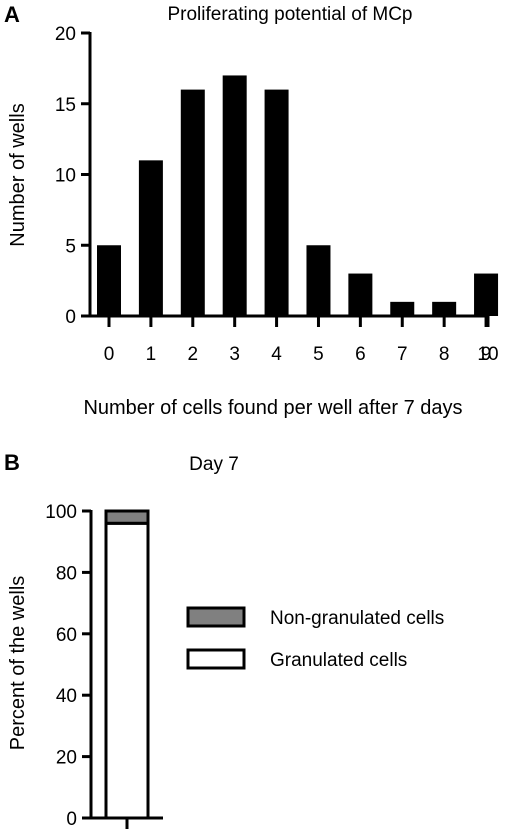  What do you see at coordinates (66, 758) in the screenshot?
I see `chart-b-y-tick-label: 20` at bounding box center [66, 758].